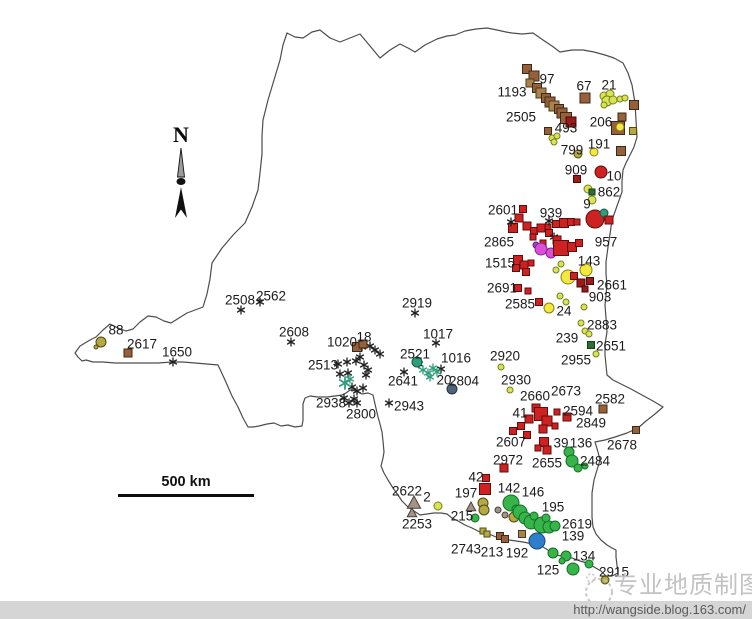  Describe the element at coordinates (492, 552) in the screenshot. I see `sample-label: 213` at that location.